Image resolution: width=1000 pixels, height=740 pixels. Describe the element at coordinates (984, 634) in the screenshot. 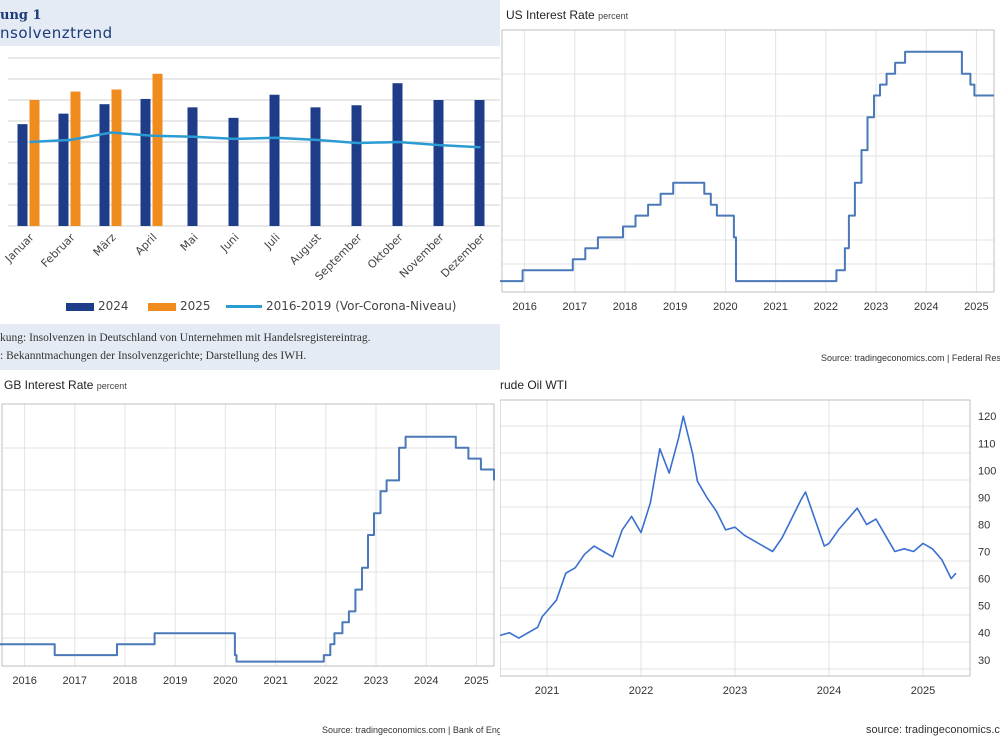

I see `y-tick-label: 40` at that location.